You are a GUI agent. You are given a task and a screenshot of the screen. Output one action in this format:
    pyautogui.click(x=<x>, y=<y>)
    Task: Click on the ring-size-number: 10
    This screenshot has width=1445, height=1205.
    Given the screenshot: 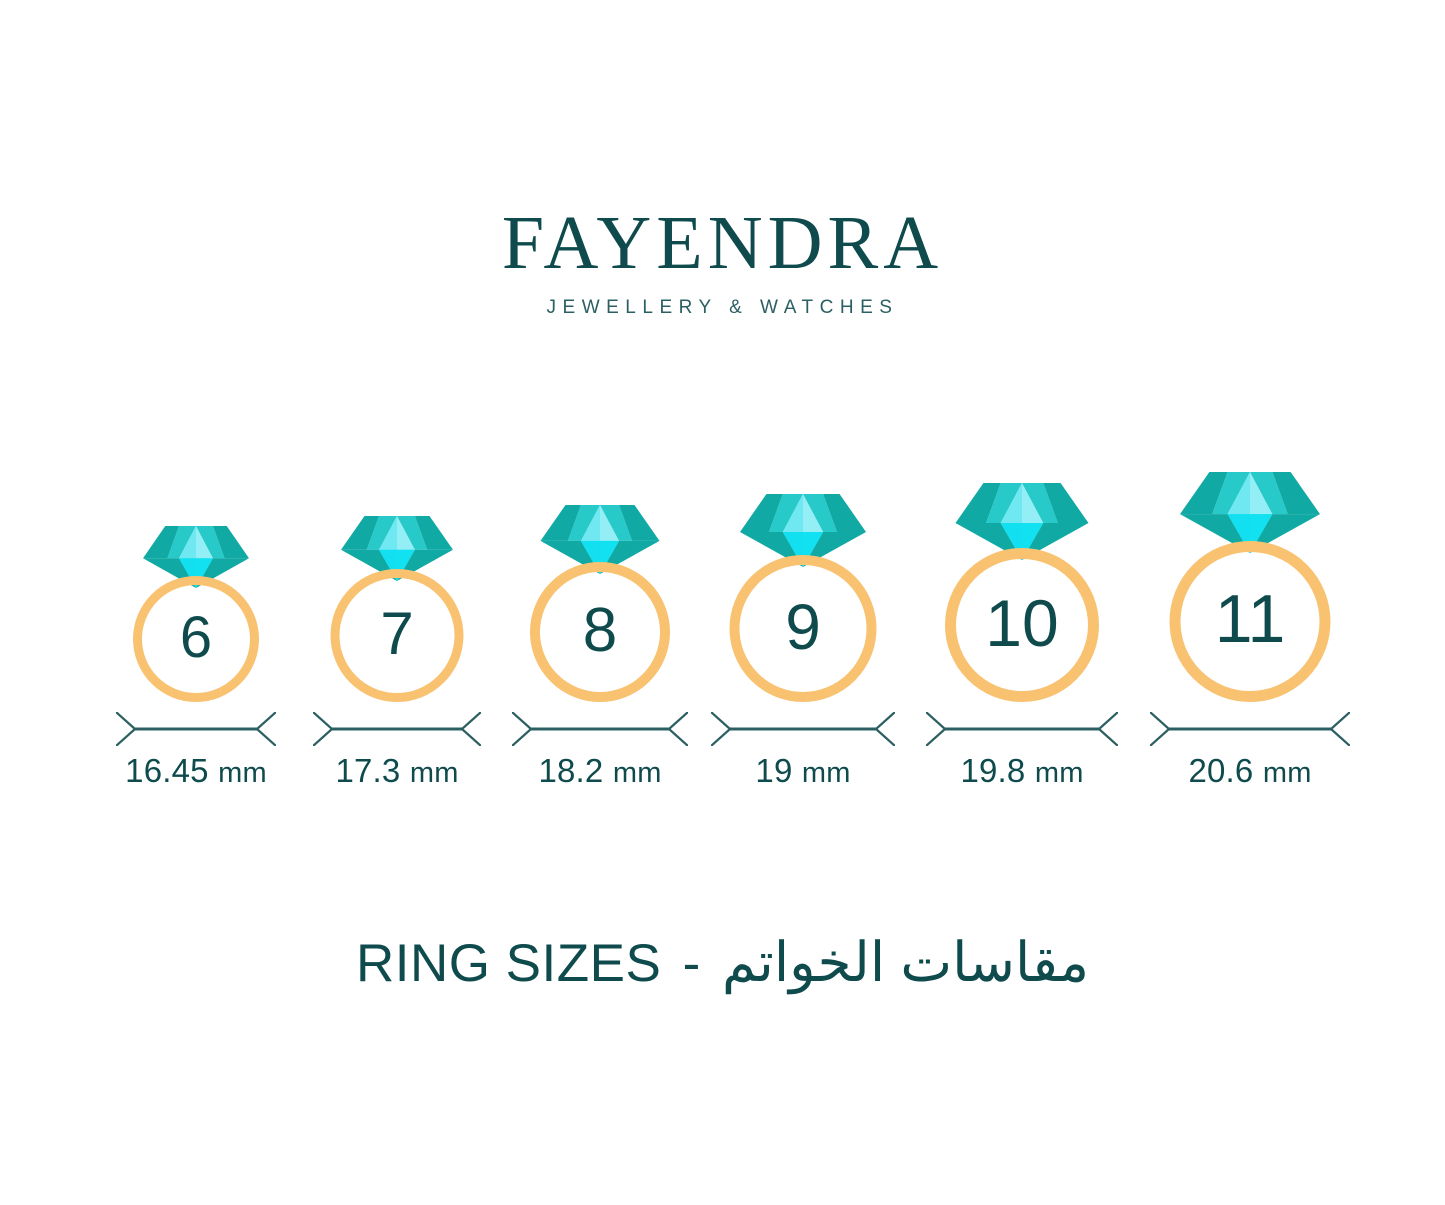 What is the action you would take?
    pyautogui.click(x=1022, y=623)
    